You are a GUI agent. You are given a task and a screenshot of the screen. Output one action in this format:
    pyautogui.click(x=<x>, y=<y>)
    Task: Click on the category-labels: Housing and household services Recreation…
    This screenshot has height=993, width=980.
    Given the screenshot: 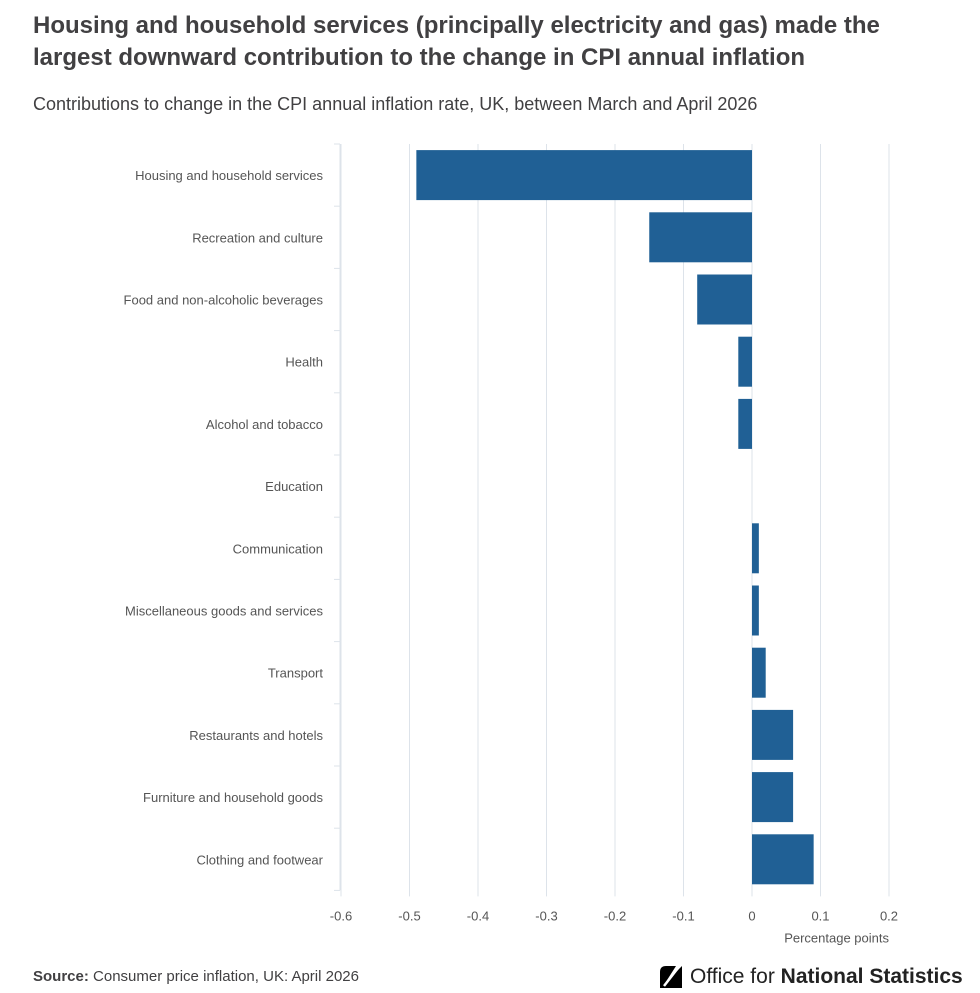 What is the action you would take?
    pyautogui.click(x=224, y=517)
    